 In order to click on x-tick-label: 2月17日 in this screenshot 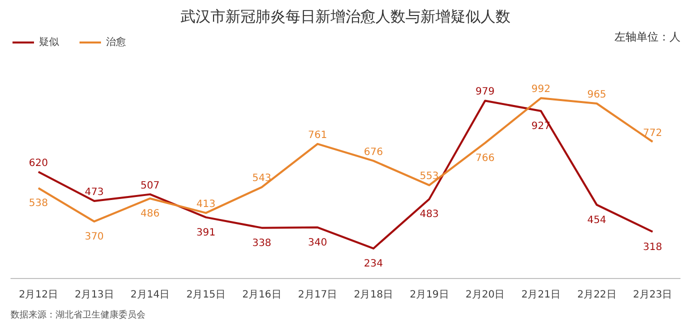, I will do `click(318, 295)`.